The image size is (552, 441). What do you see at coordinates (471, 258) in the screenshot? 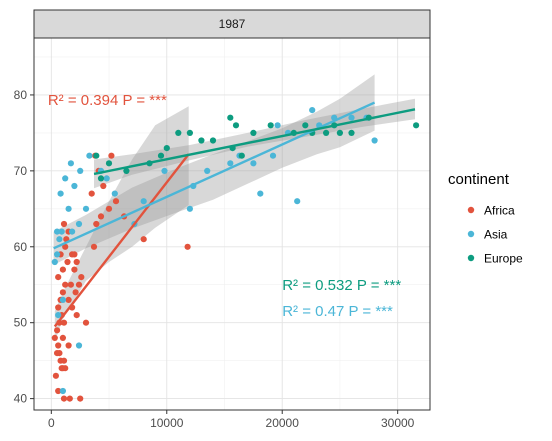
I see `legend-key-europe` at bounding box center [471, 258].